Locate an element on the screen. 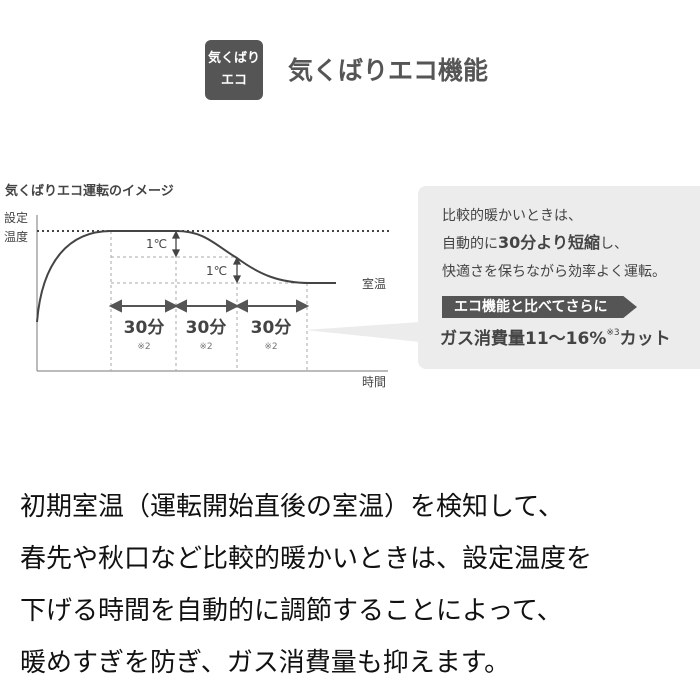  diagram-title: 気くばりエコ運転のイメージ is located at coordinates (89, 191).